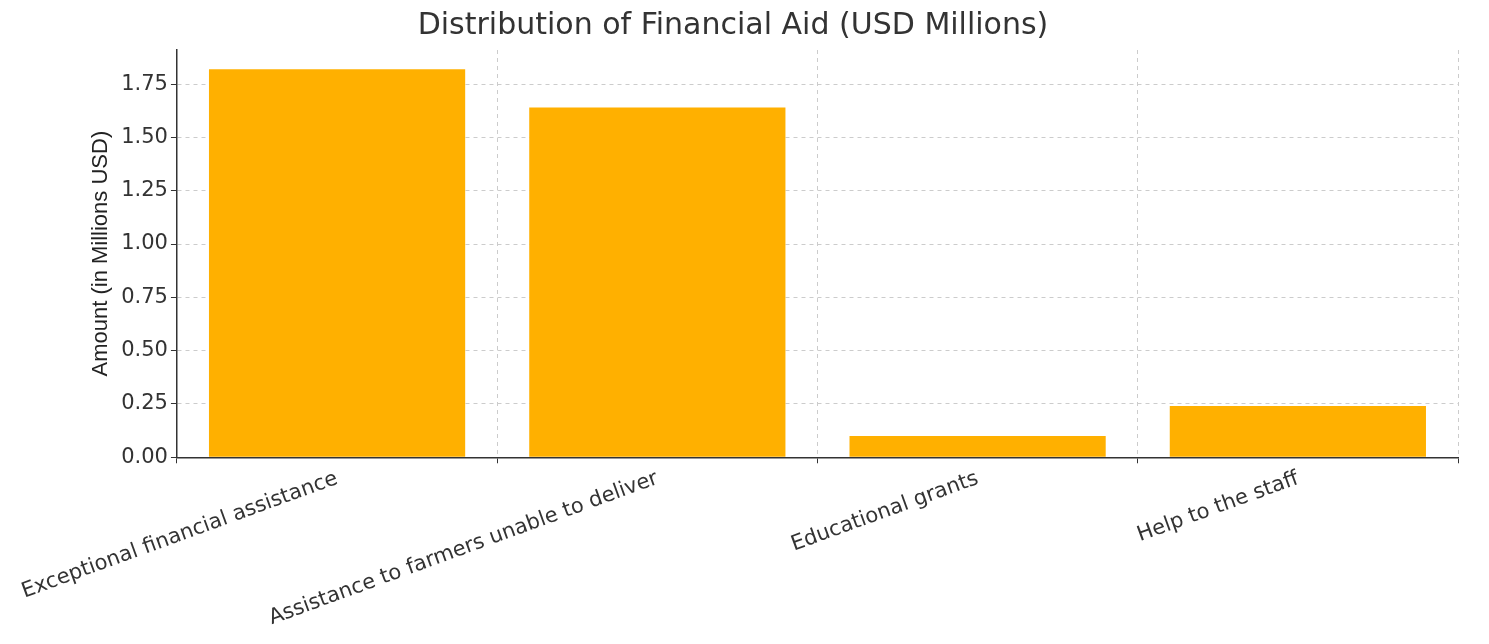 The width and height of the screenshot is (1489, 644). What do you see at coordinates (1217, 506) in the screenshot?
I see `x-tick-label: Help to the staff` at bounding box center [1217, 506].